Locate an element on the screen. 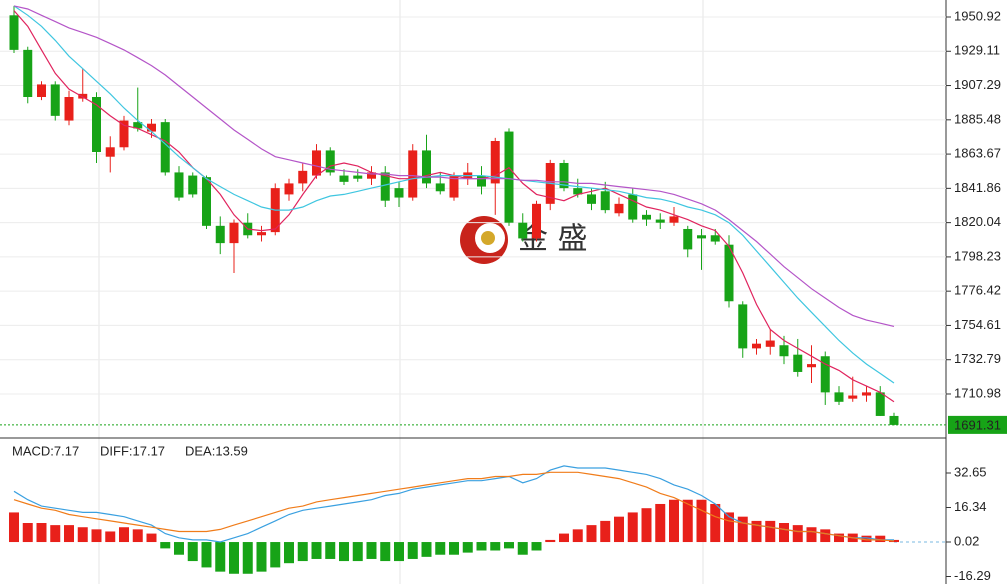 The image size is (1007, 584). y-tick-label: 16.34 is located at coordinates (970, 506).